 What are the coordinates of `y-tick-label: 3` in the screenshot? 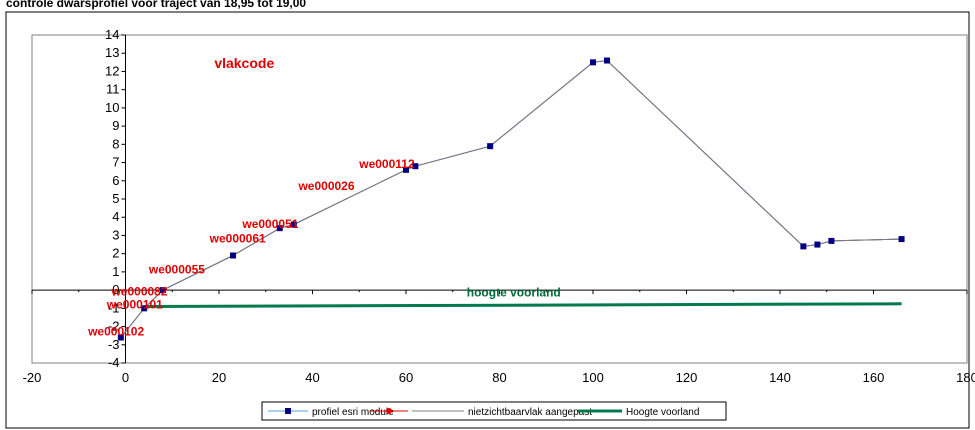 It's located at (115, 234).